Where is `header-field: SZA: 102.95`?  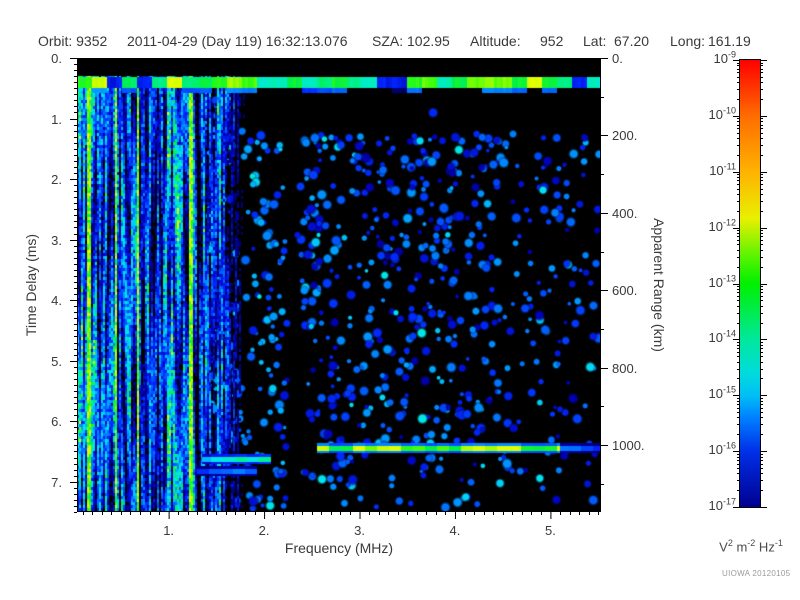 header-field: SZA: 102.95 is located at coordinates (411, 41).